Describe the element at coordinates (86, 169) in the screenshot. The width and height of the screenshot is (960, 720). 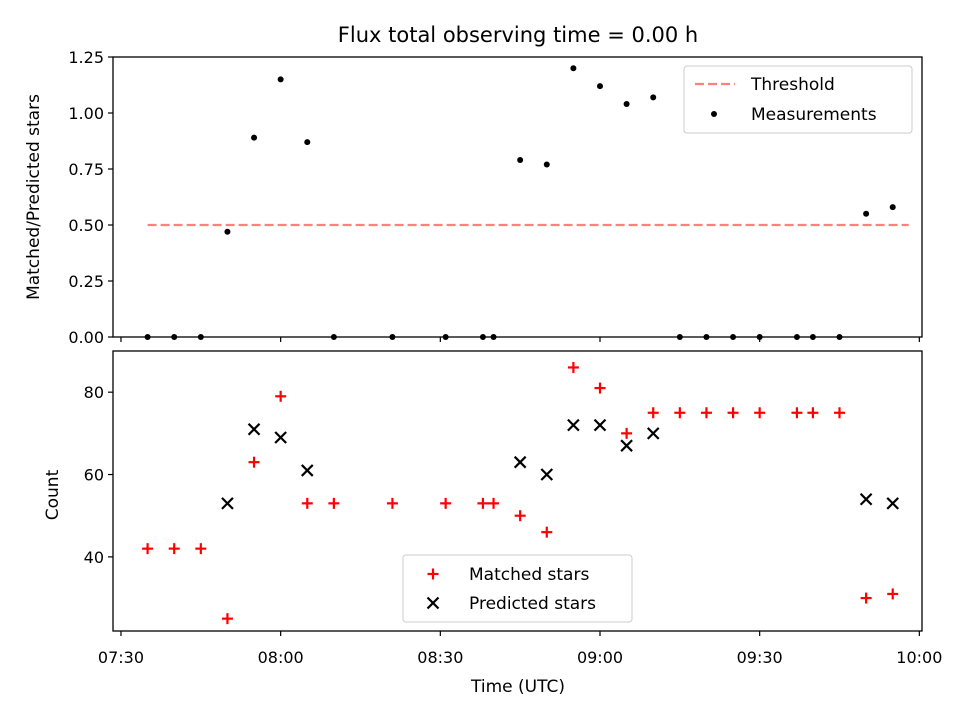
I see `top-y-tick-label: 0.75` at that location.